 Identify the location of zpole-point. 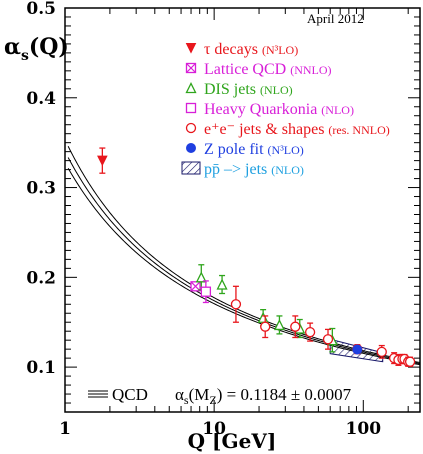
(357, 349).